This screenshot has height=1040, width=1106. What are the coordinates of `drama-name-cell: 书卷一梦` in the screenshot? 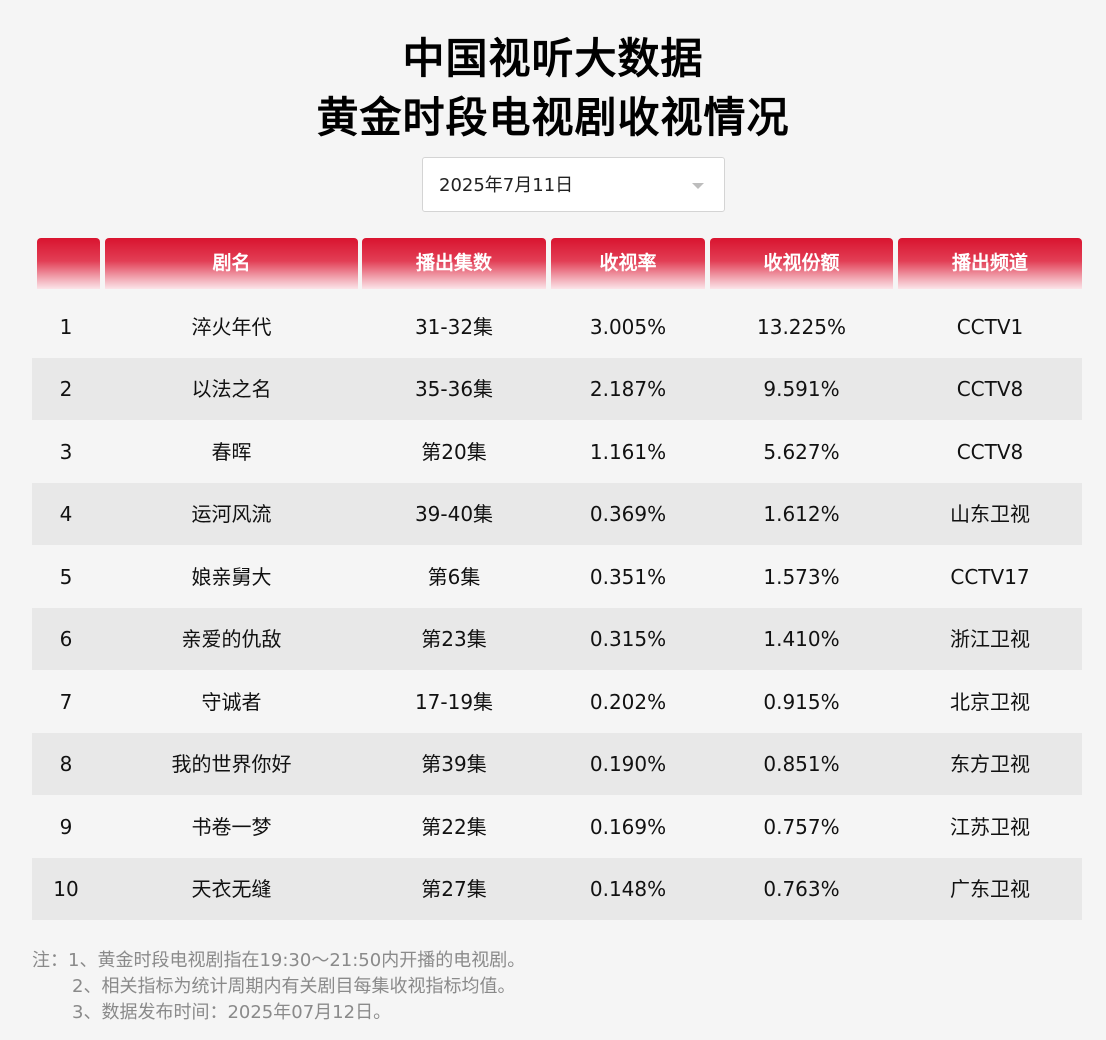 It's located at (231, 827).